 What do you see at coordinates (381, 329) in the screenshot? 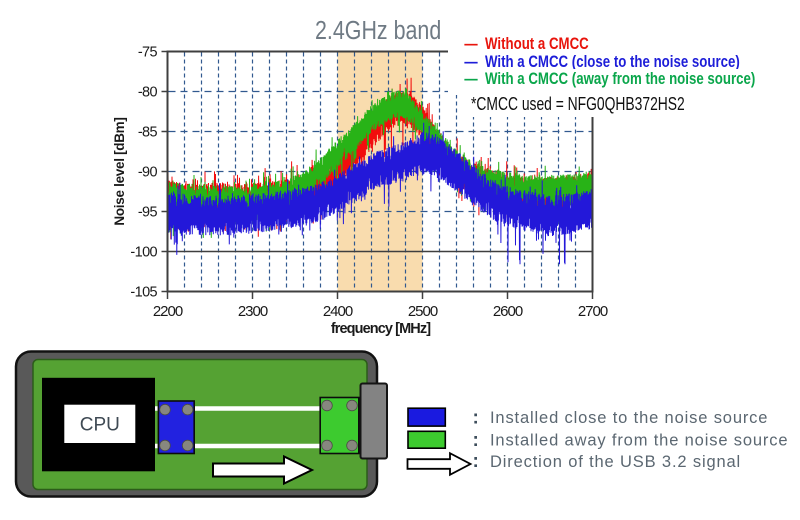
I see `svg-text: frequency [MHz]` at bounding box center [381, 329].